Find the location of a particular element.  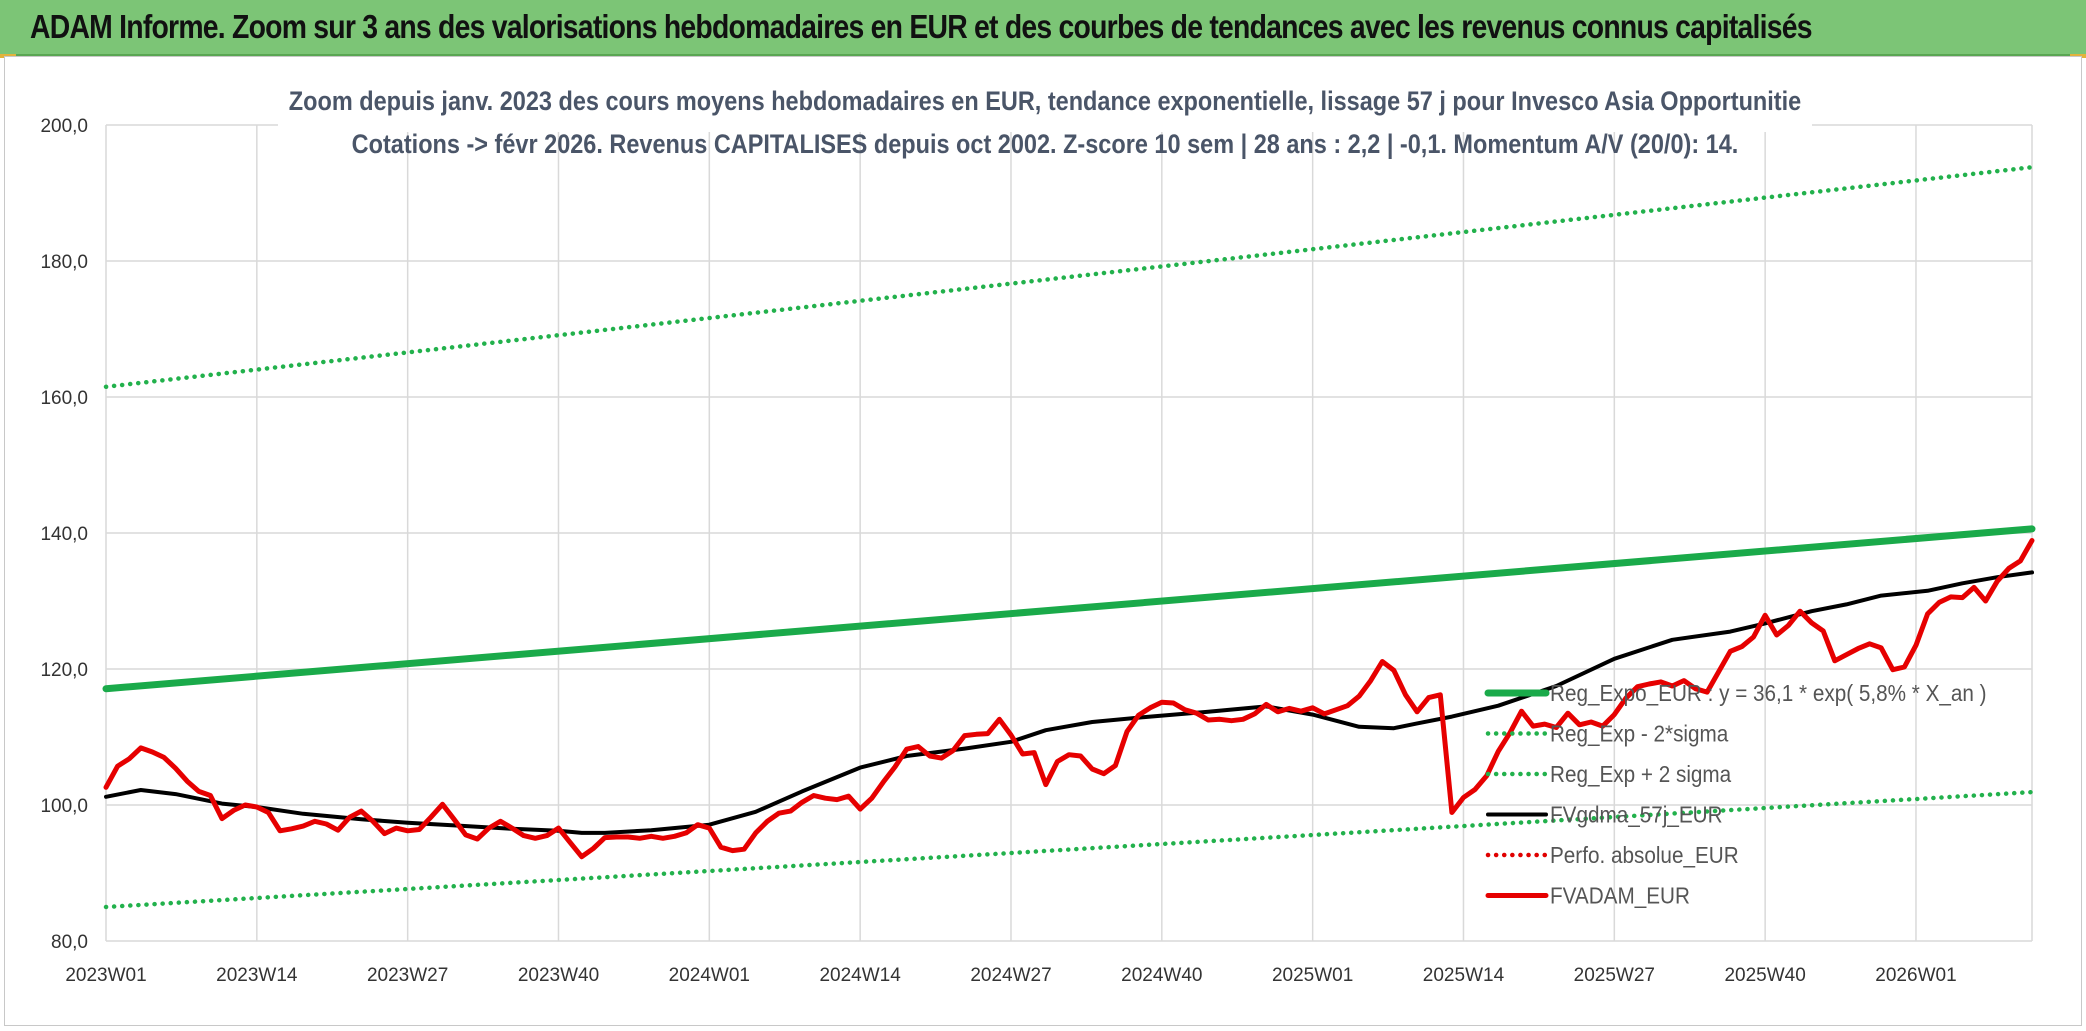

legend-label: Perfo. absolue_EUR is located at coordinates (1644, 855).